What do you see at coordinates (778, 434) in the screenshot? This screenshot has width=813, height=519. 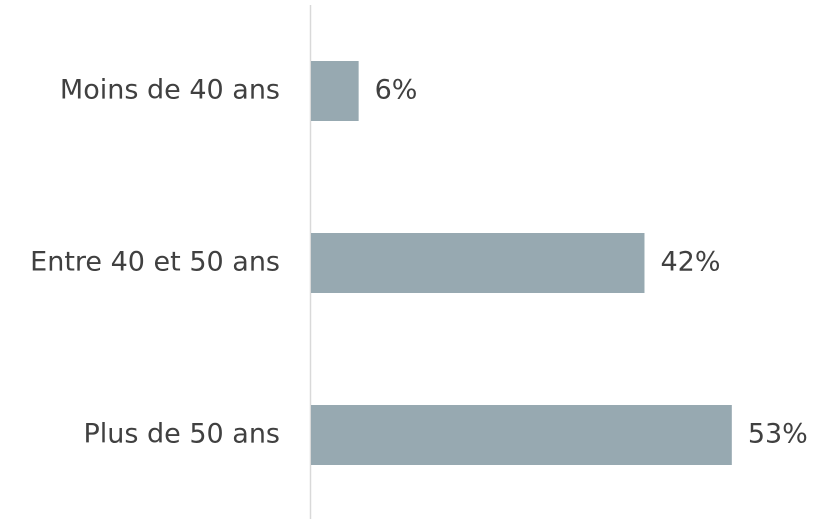 I see `value-label: 53%` at bounding box center [778, 434].